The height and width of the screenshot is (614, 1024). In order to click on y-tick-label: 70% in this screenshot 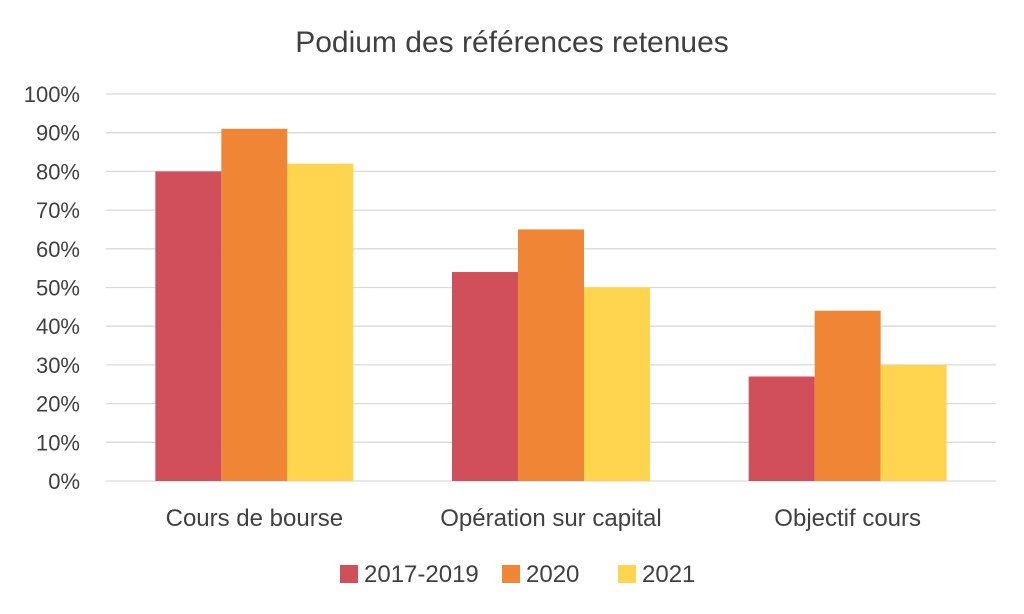, I will do `click(58, 210)`.